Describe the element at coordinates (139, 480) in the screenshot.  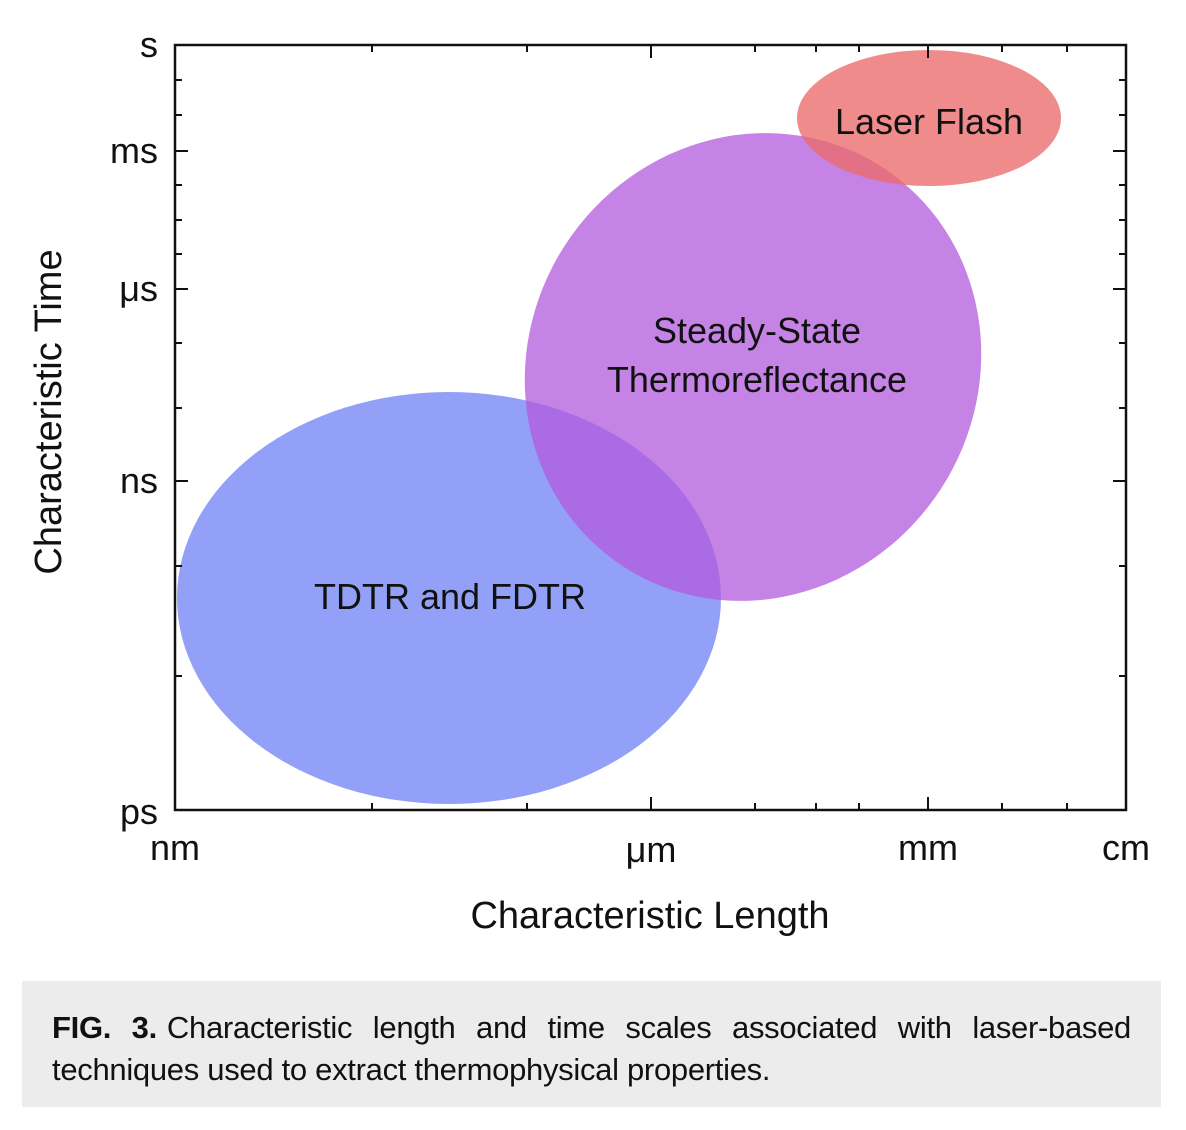
I see `y-tick-label-ns: ns` at that location.